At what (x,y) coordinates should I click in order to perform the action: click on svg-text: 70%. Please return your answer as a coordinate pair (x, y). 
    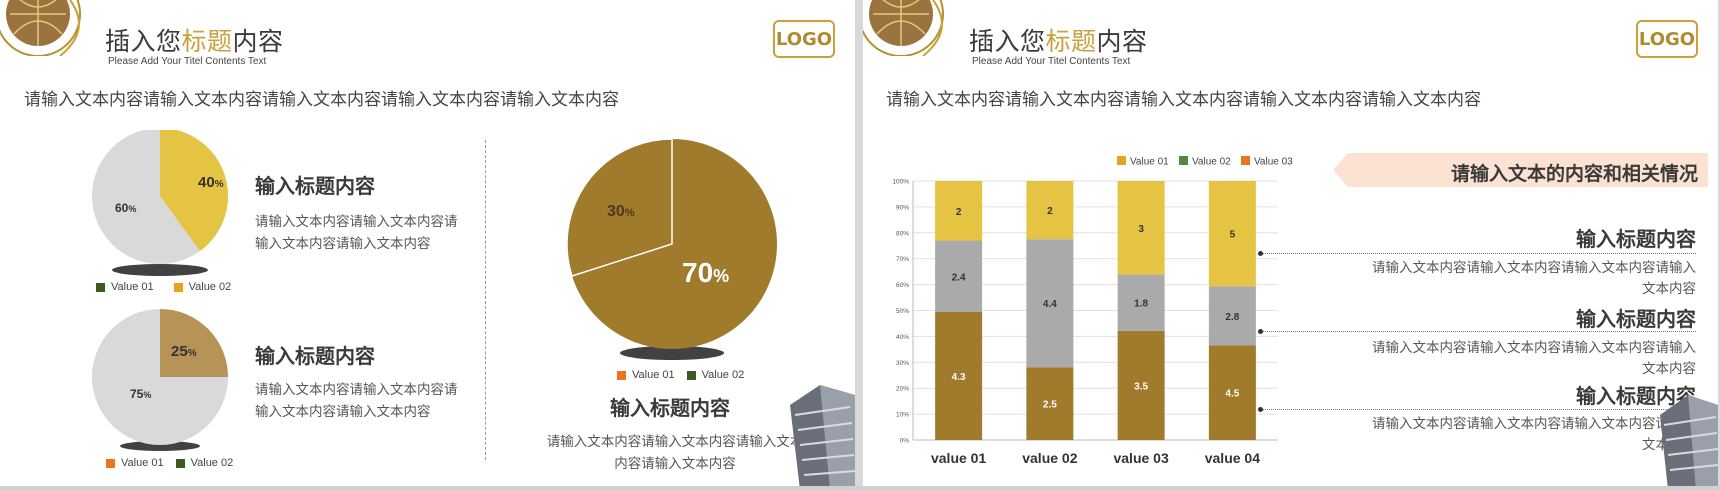
    Looking at the image, I should click on (705, 272).